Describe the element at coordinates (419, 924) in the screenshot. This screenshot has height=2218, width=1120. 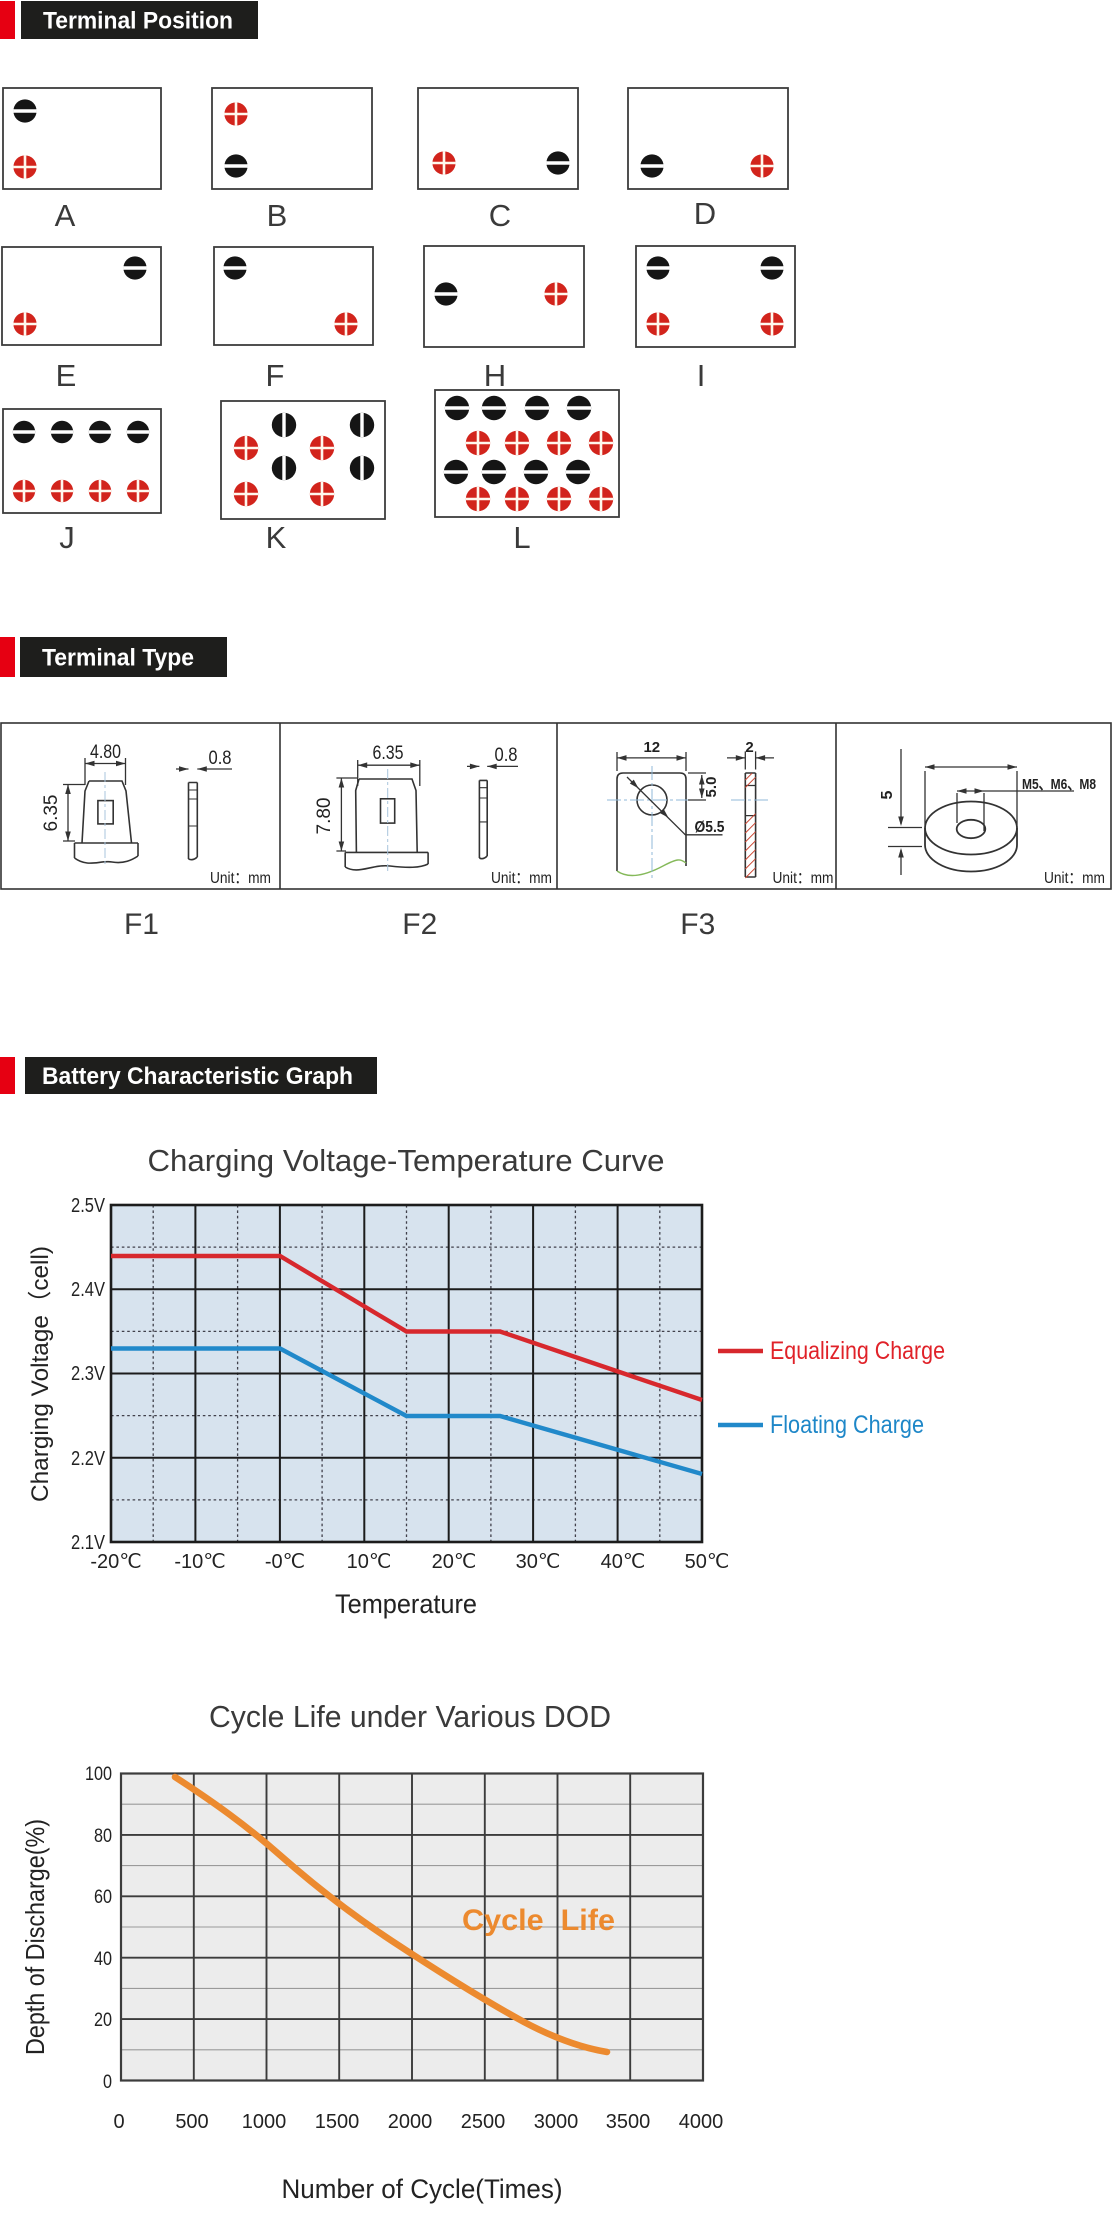
I see `svg-text: F2` at that location.